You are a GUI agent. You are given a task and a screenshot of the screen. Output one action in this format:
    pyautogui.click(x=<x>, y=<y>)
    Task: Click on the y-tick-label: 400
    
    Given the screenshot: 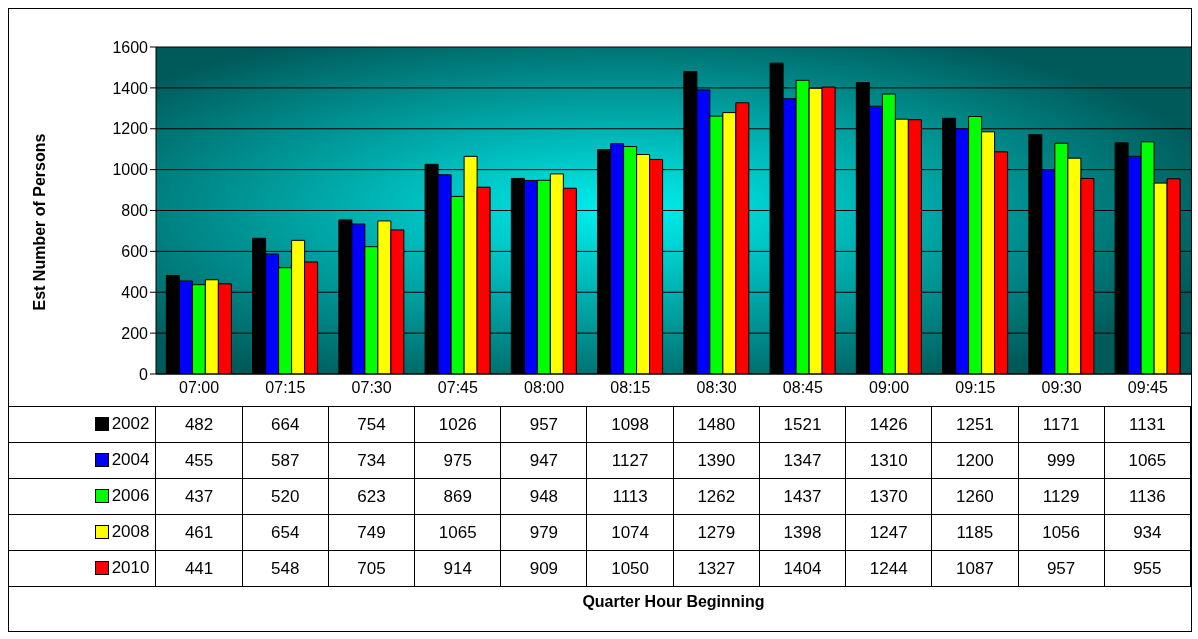 What is the action you would take?
    pyautogui.click(x=135, y=292)
    